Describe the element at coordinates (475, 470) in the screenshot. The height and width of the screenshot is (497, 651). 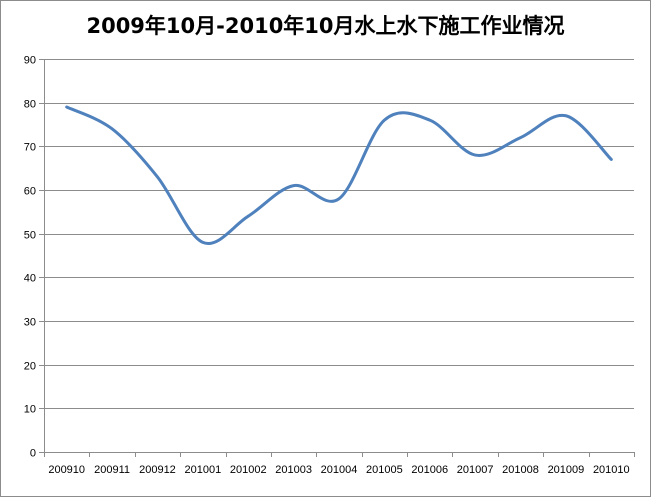
I see `x-tick-label: 201007` at that location.